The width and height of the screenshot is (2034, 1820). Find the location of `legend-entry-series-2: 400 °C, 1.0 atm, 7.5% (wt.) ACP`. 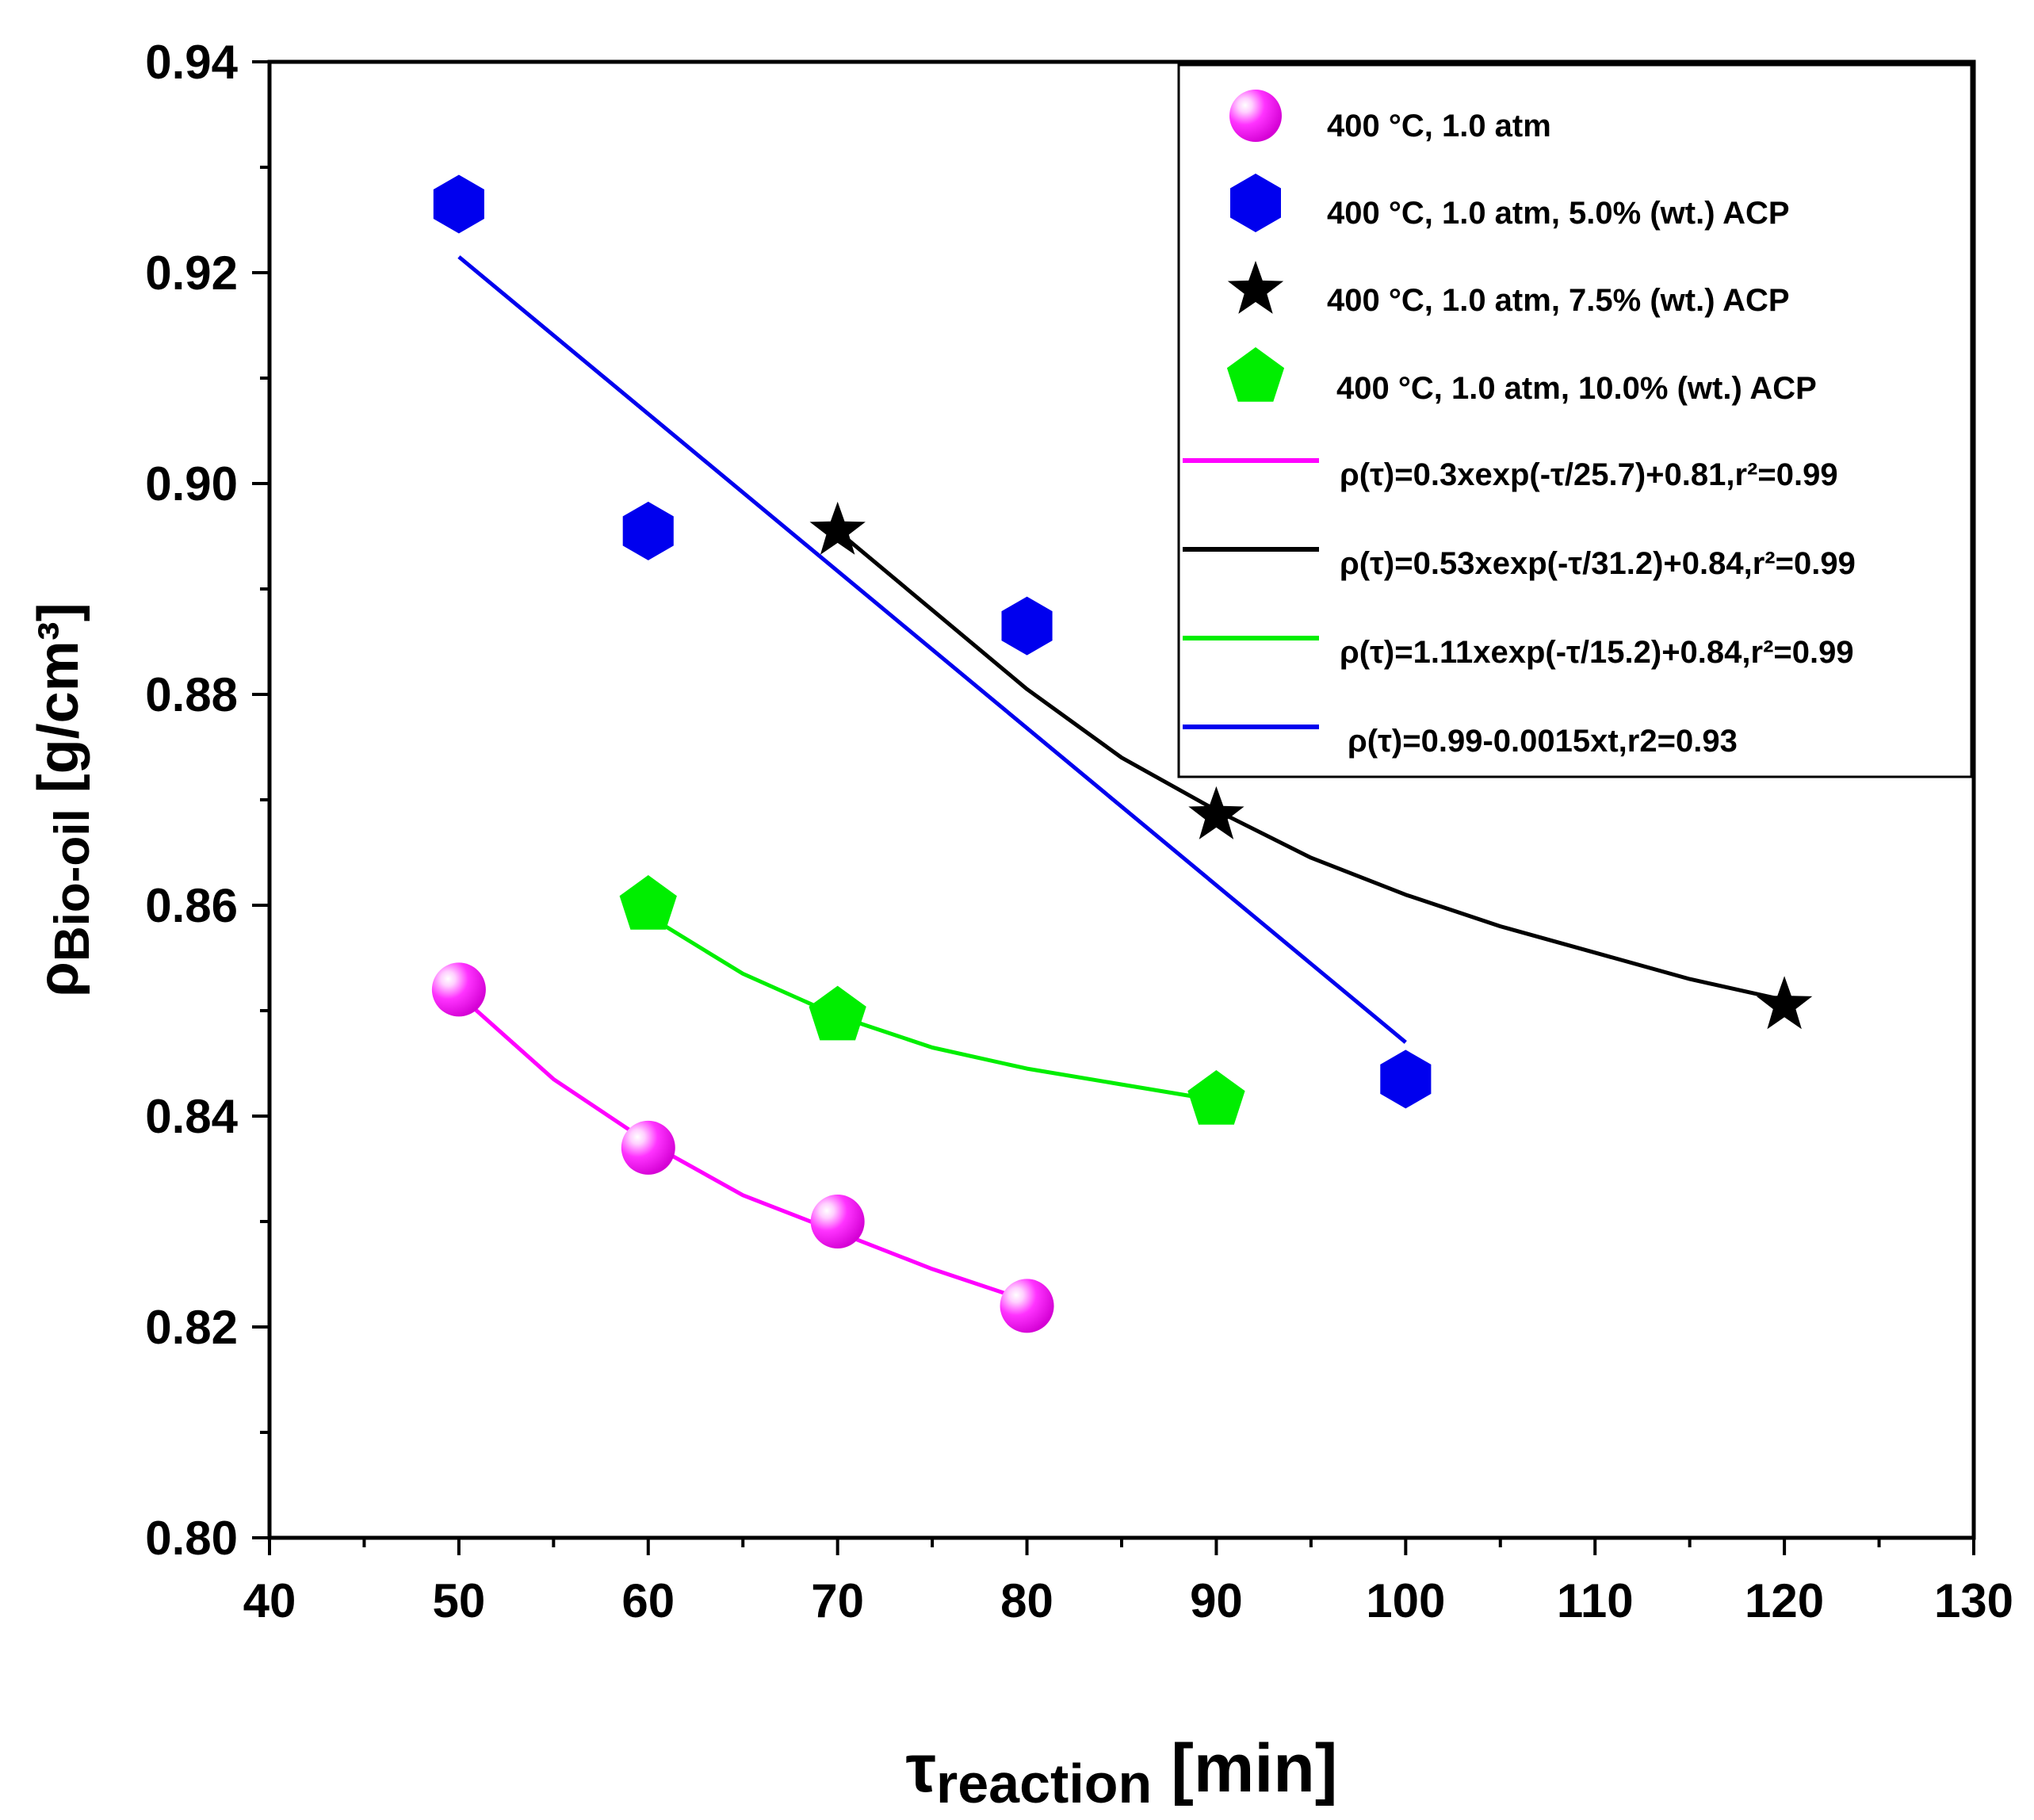

legend-entry-series-2: 400 °C, 1.0 atm, 7.5% (wt.) ACP is located at coordinates (1508, 289).